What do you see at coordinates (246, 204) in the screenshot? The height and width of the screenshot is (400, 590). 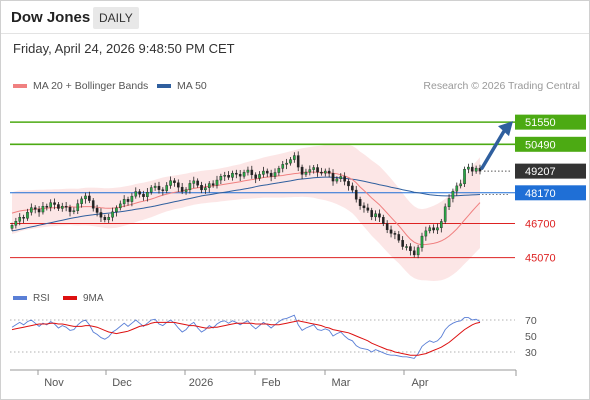 I see `ma50-line` at bounding box center [246, 204].